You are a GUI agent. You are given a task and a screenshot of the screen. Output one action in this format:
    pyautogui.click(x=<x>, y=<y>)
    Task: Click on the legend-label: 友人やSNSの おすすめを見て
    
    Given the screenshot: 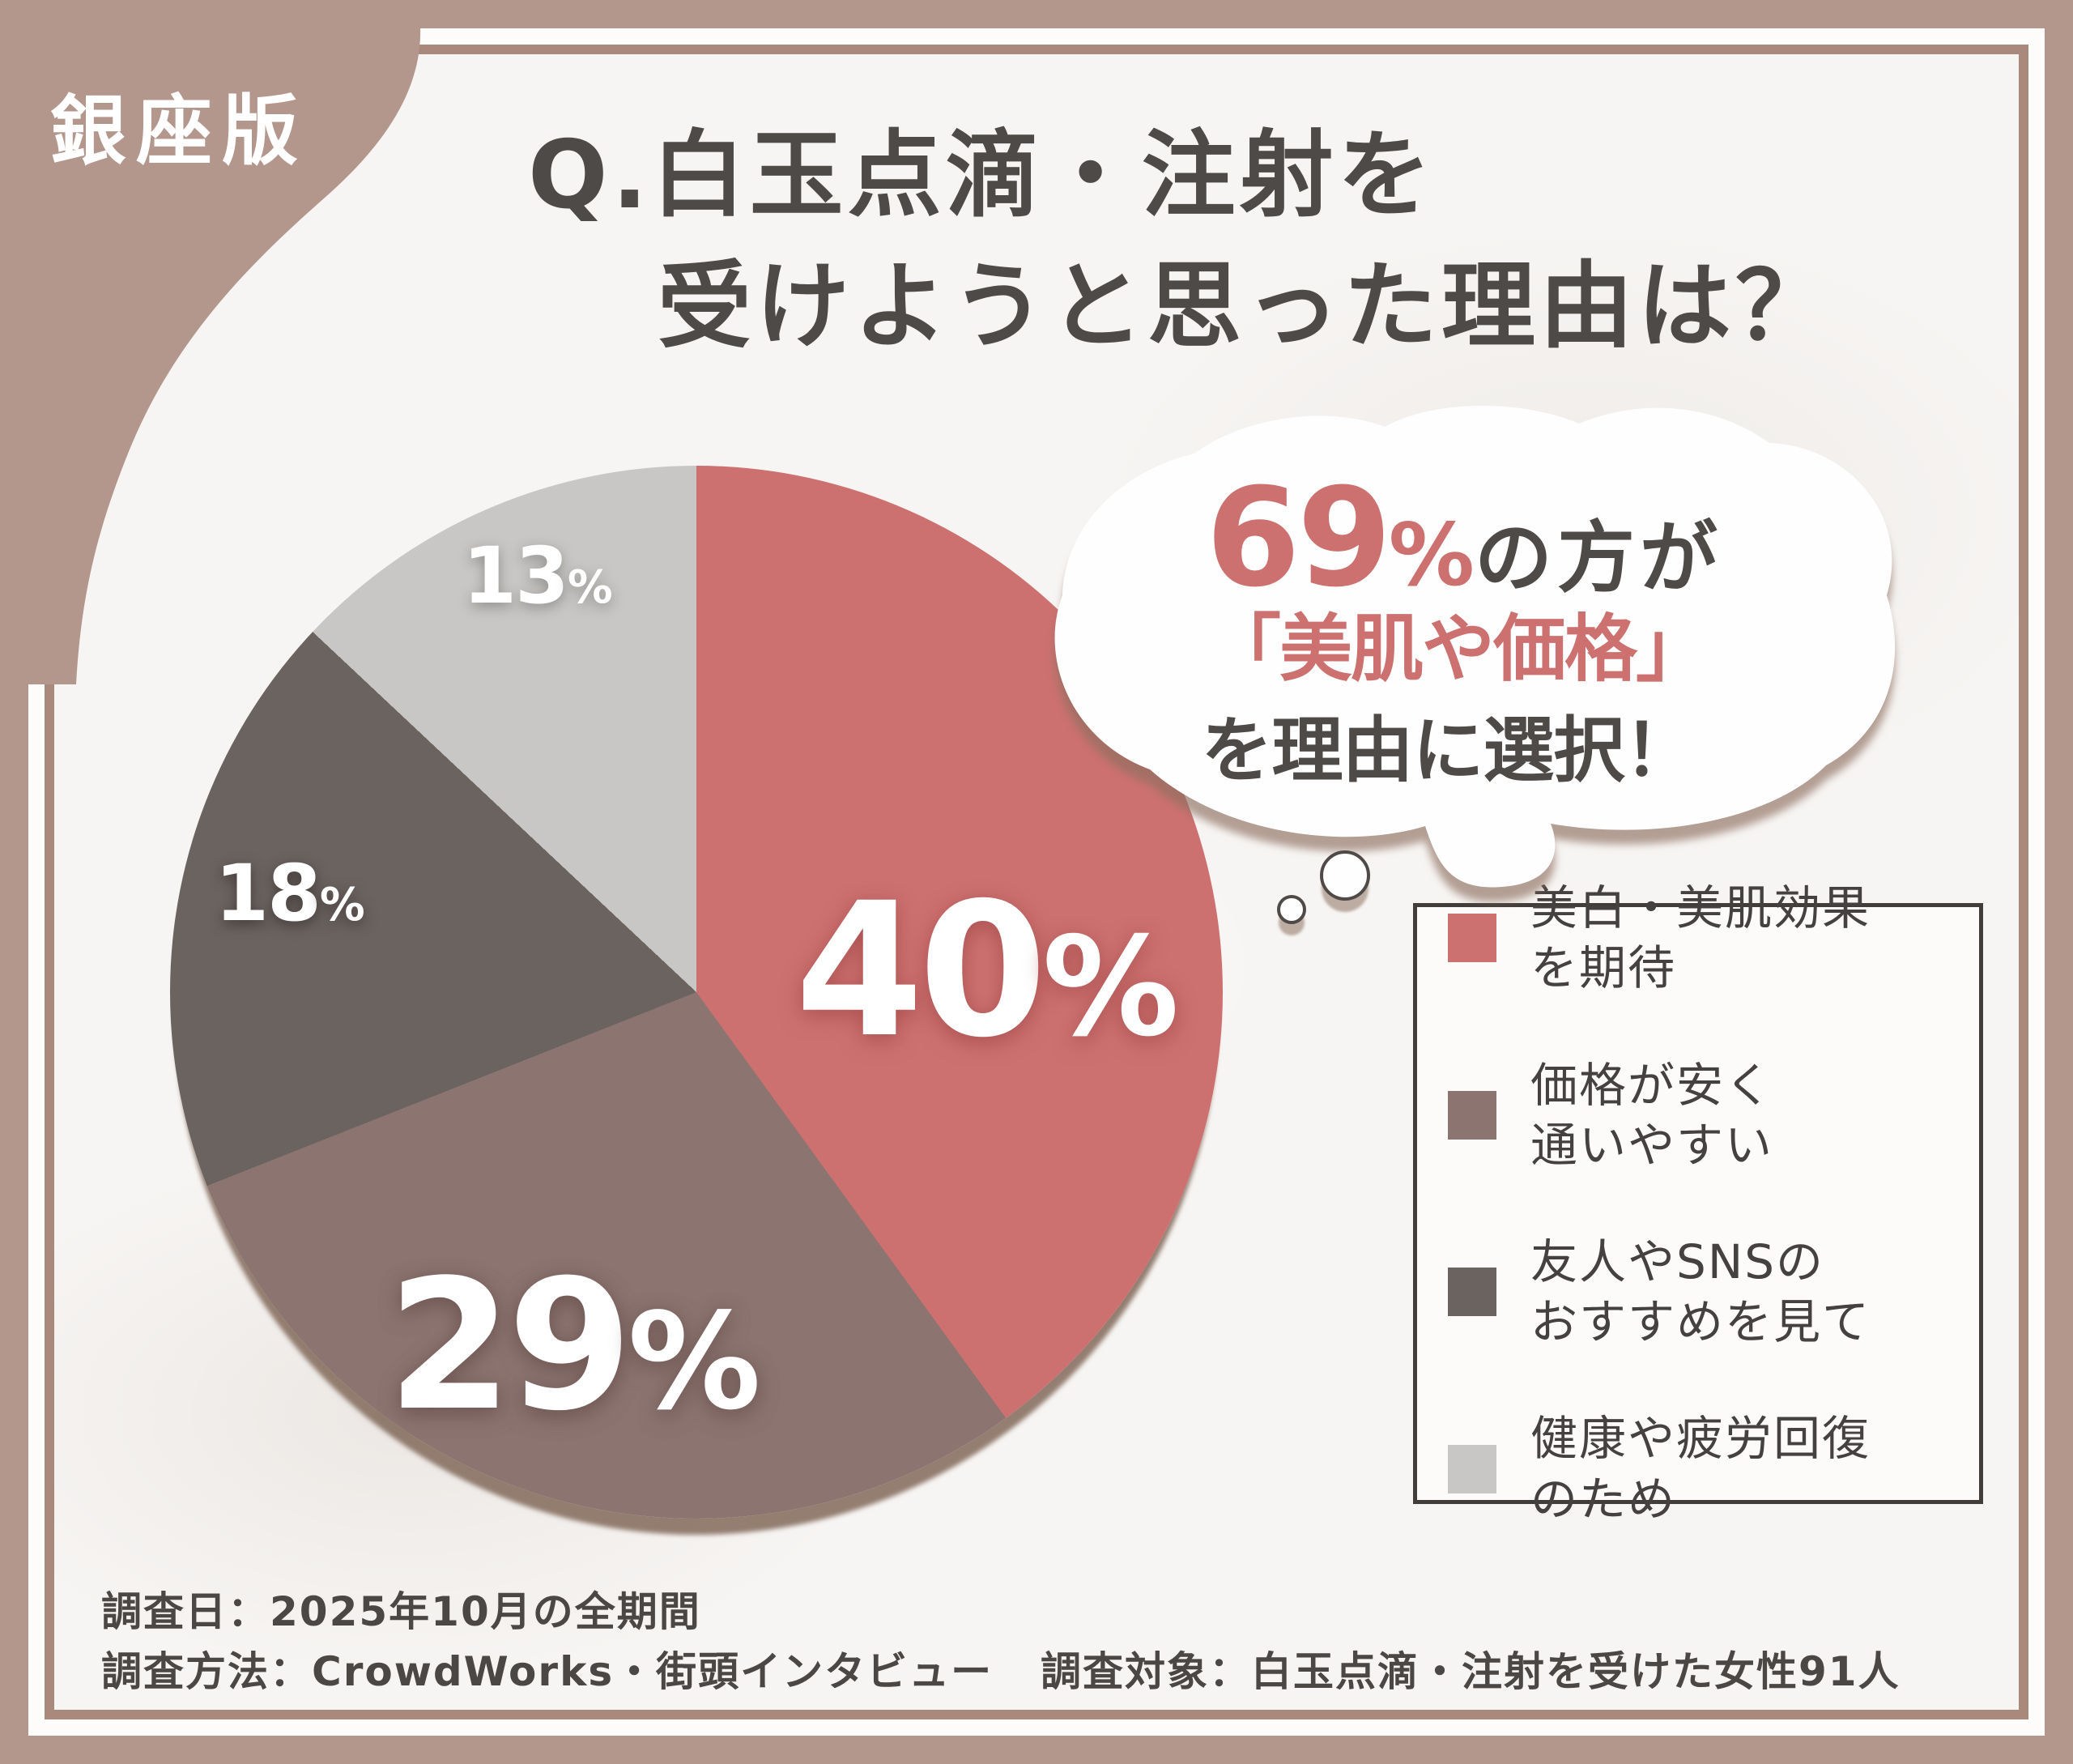 What is the action you would take?
    pyautogui.click(x=1700, y=1292)
    